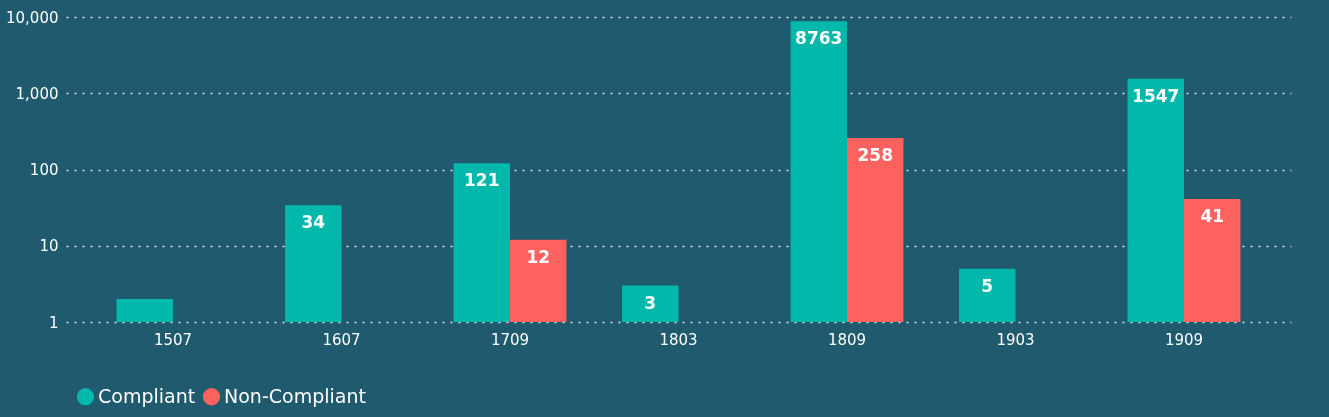 Image resolution: width=1329 pixels, height=417 pixels. What do you see at coordinates (650, 302) in the screenshot?
I see `data-label: 3` at bounding box center [650, 302].